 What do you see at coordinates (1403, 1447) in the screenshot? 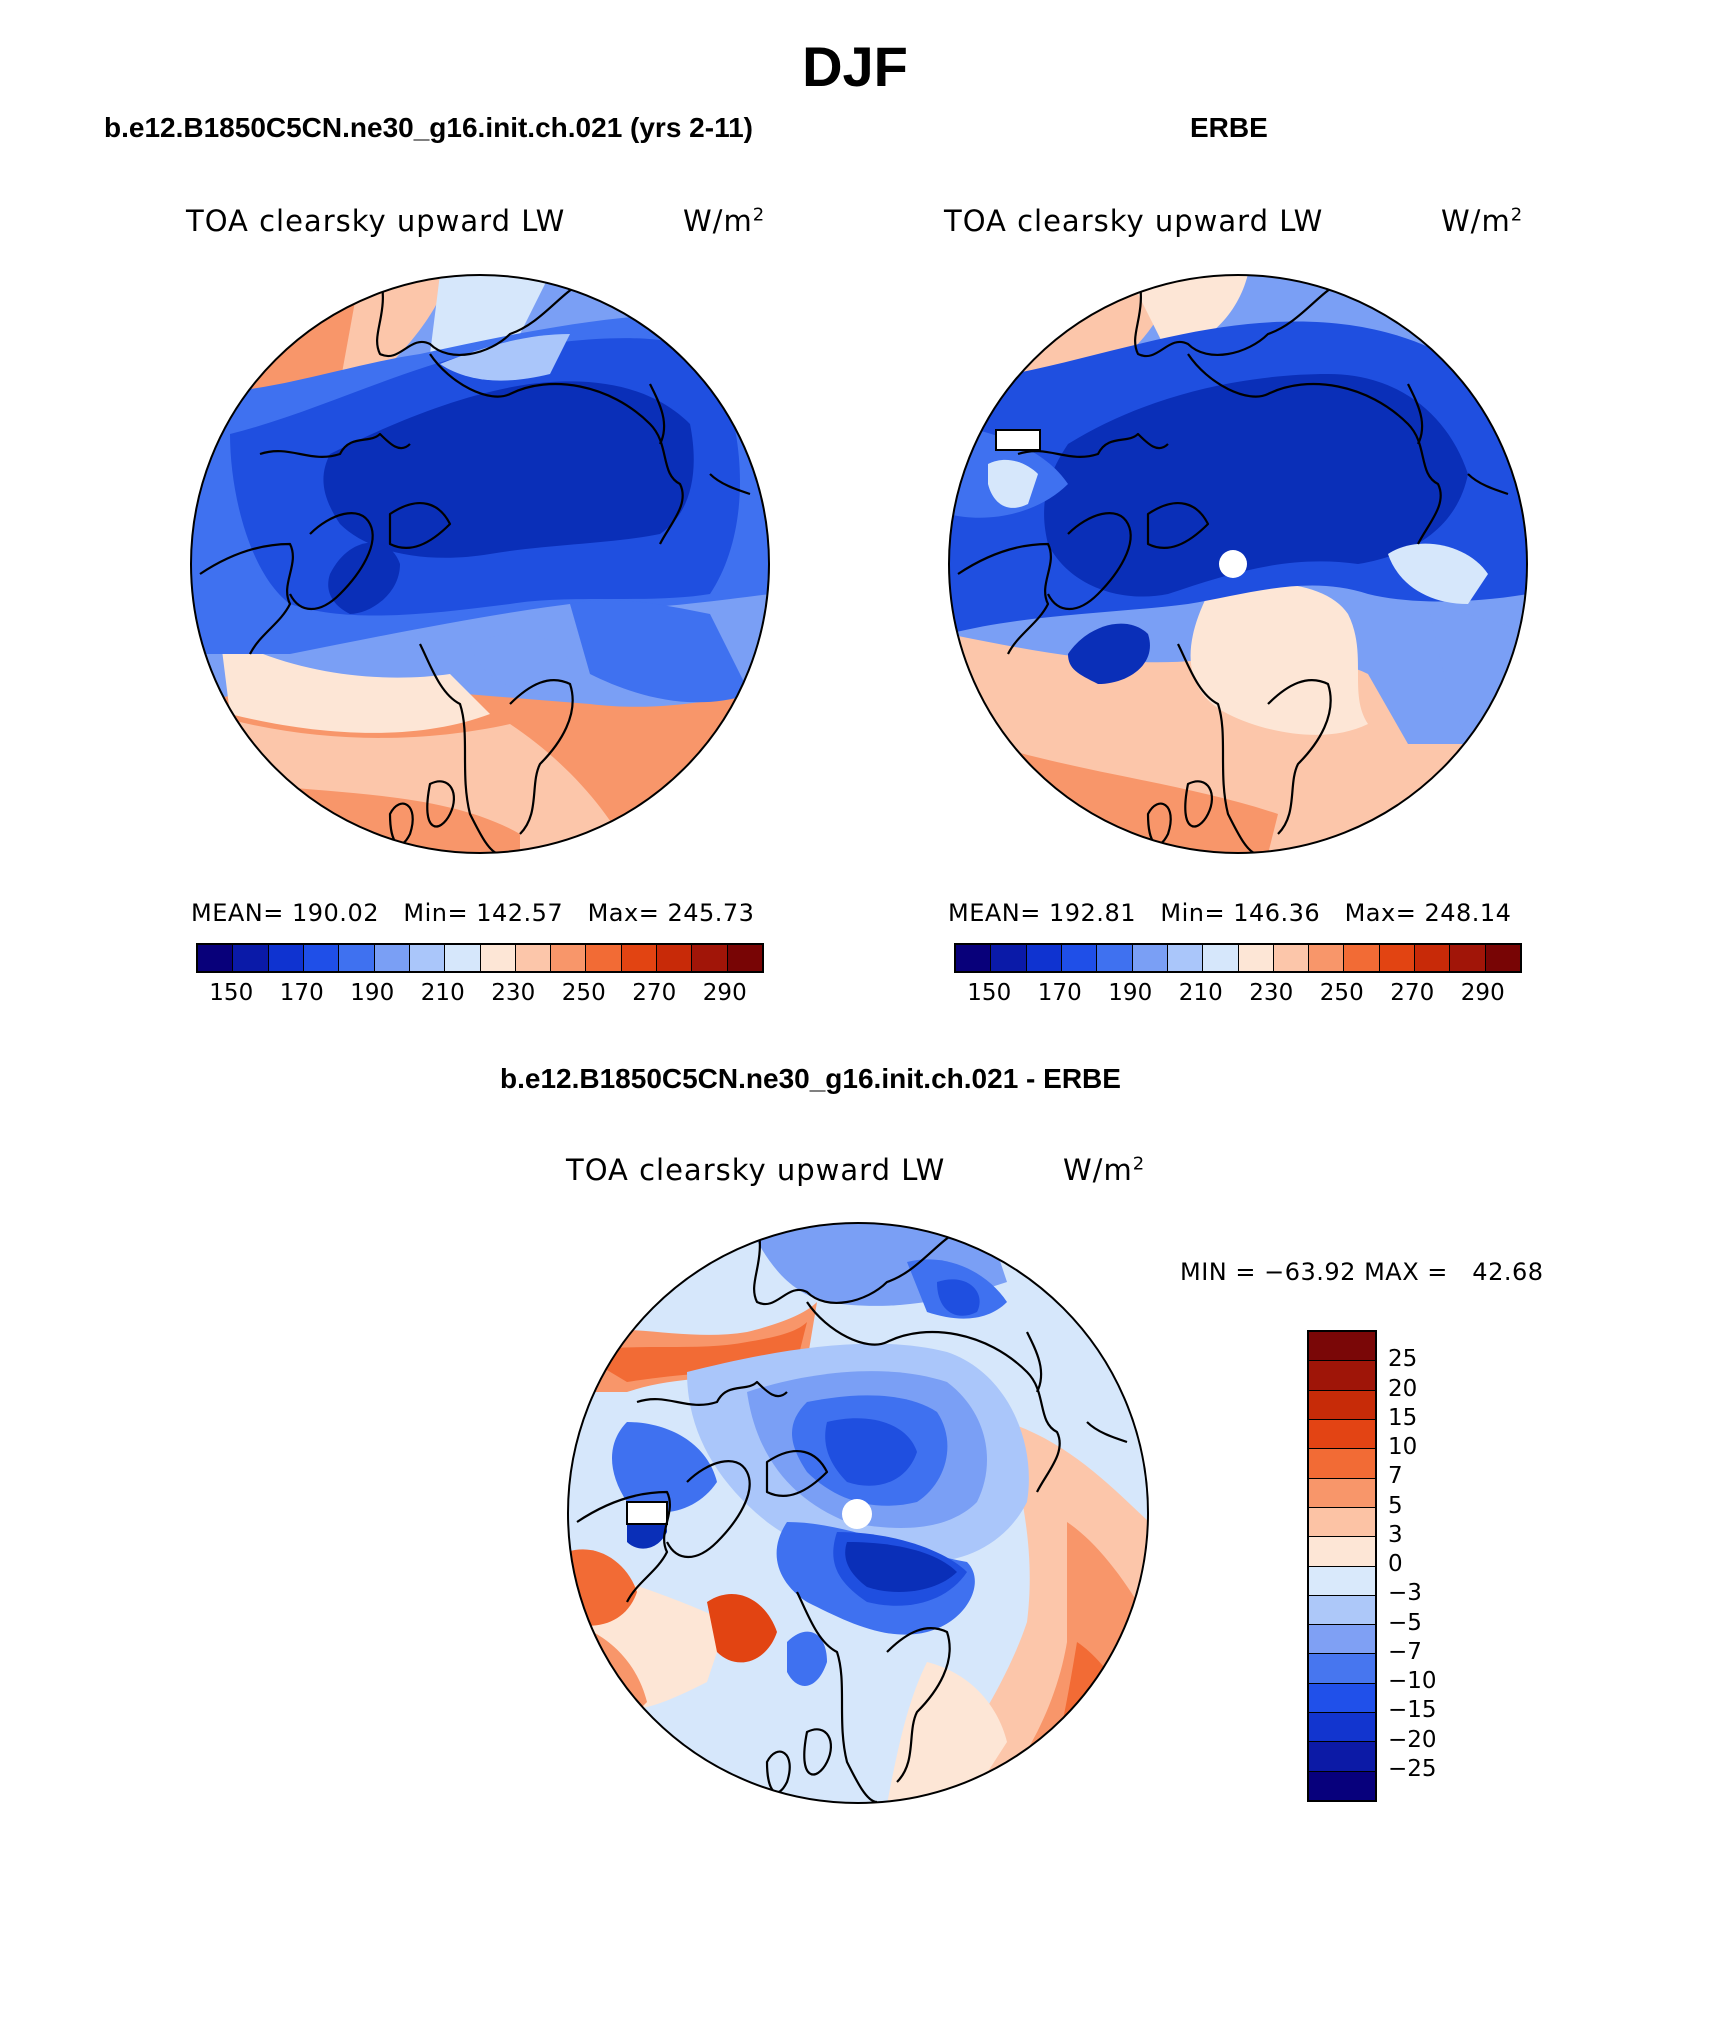
I see `colorbar-tick-label: 10` at bounding box center [1403, 1447].